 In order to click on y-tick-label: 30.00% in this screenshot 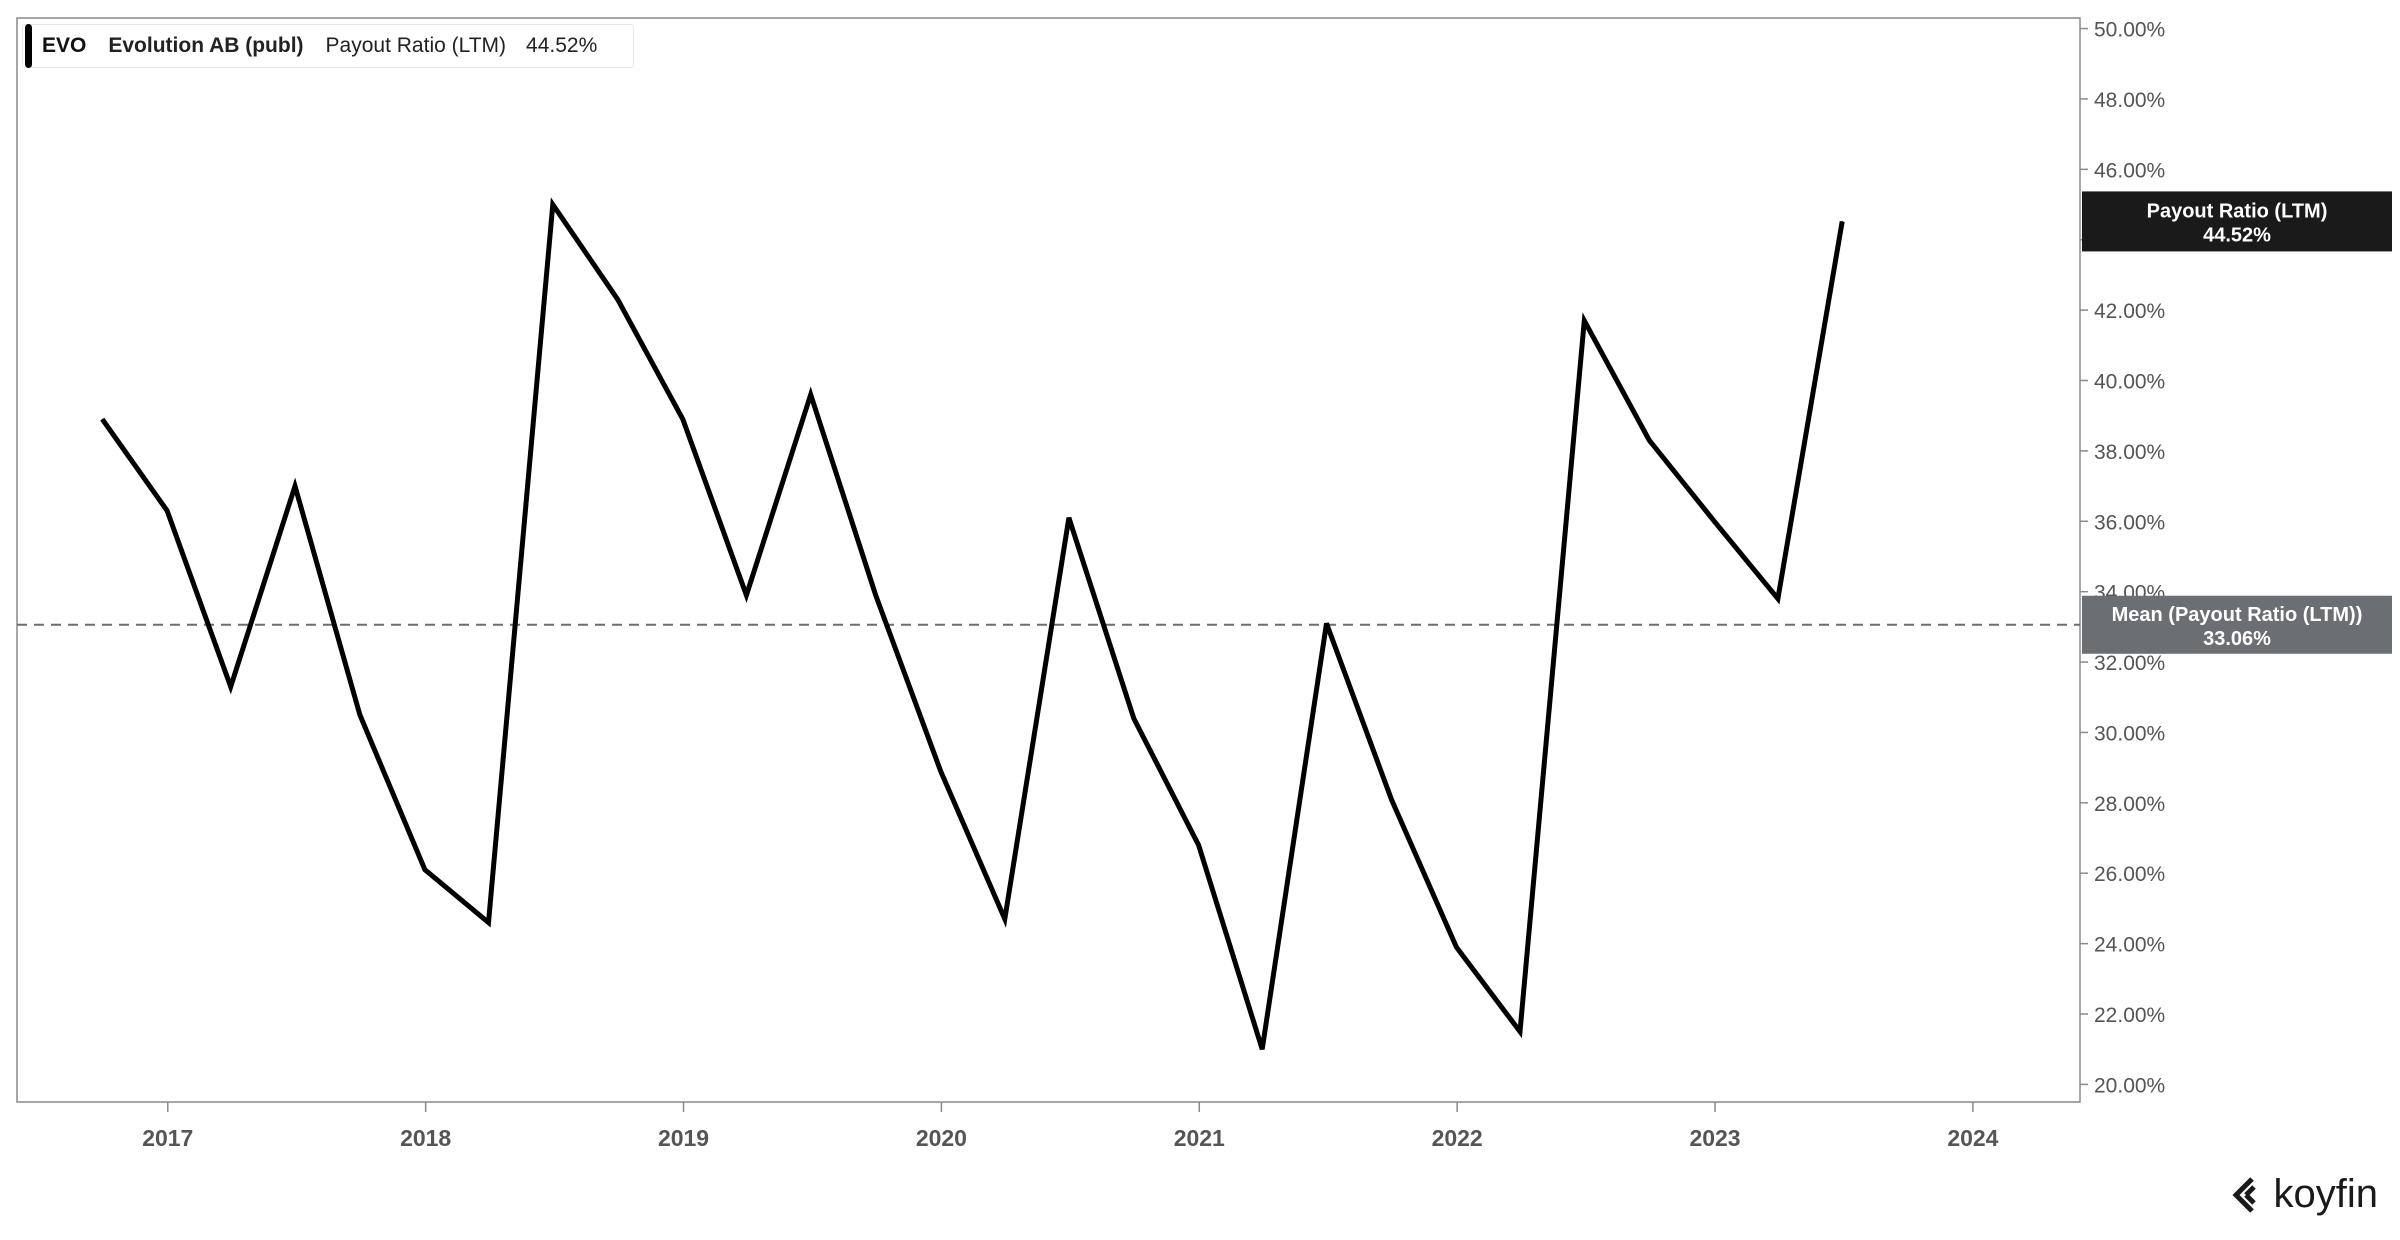, I will do `click(2129, 733)`.